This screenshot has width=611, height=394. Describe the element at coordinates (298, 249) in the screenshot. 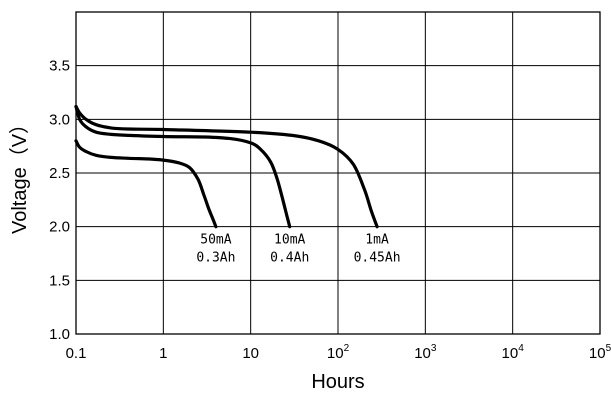

I see `annotations: 50mA 0.3Ah 10mA 0.4Ah 1mA 0.45Ah` at that location.